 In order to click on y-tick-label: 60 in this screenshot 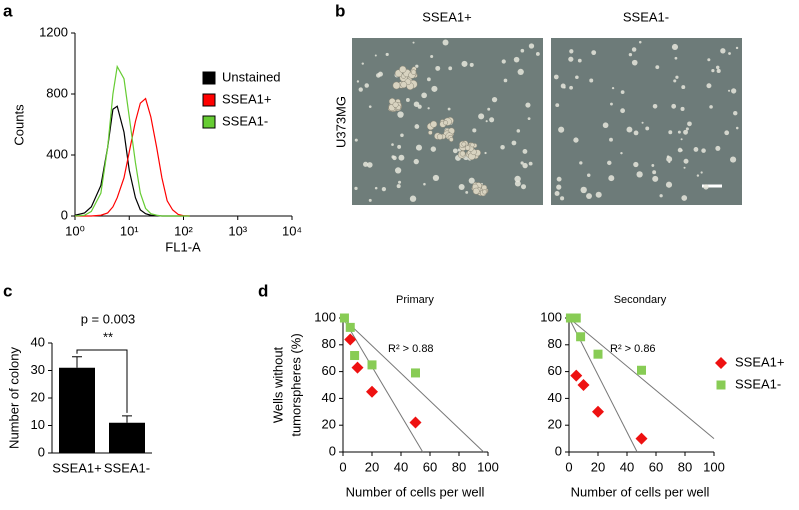, I will do `click(329, 370)`.